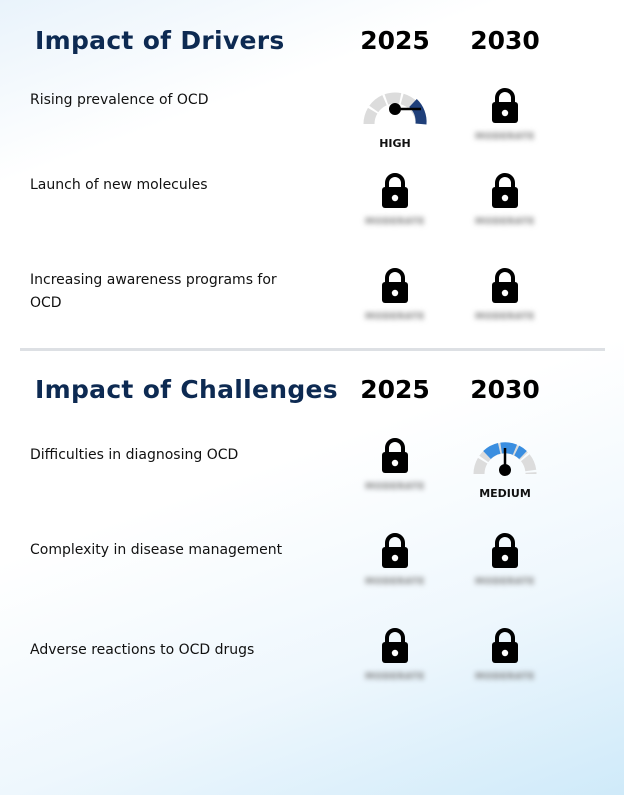 This screenshot has height=795, width=624. I want to click on challenge-1-2025-cell: MODERATE, so click(395, 473).